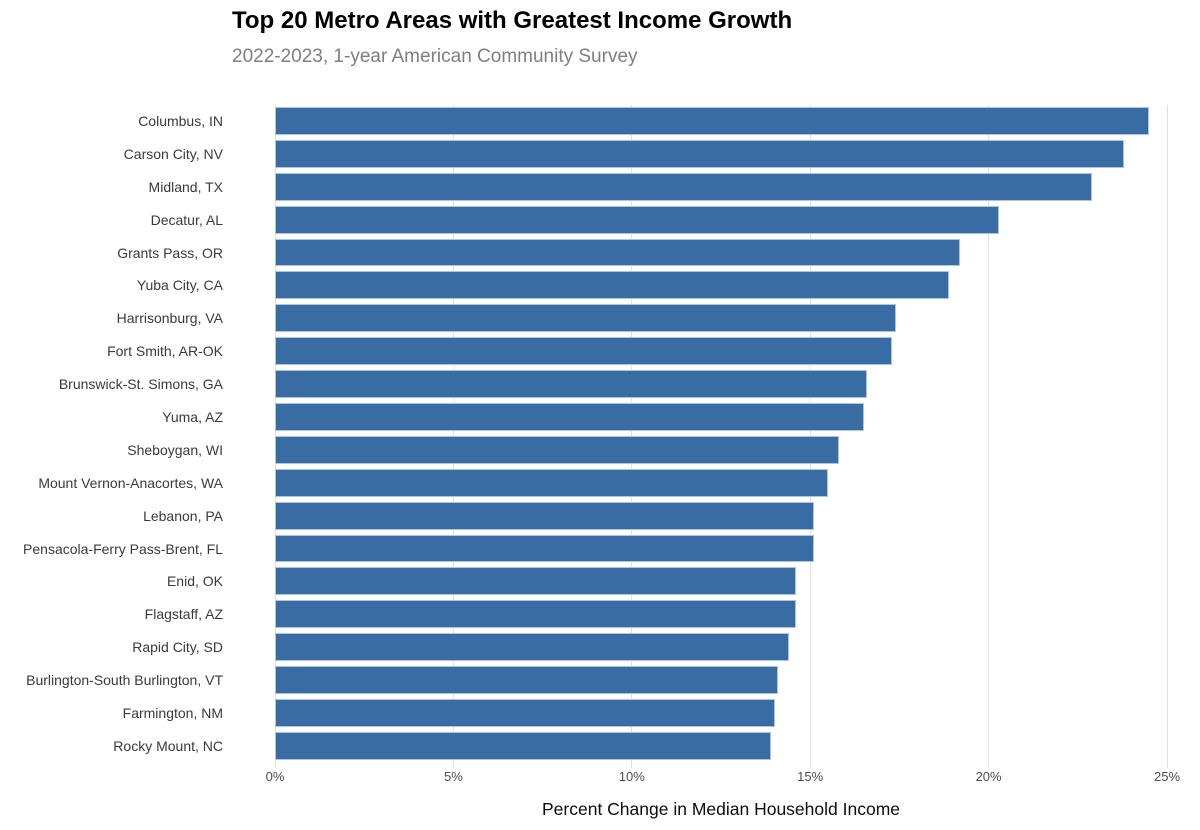 The height and width of the screenshot is (830, 1200). Describe the element at coordinates (179, 285) in the screenshot. I see `y-axis-label: Yuba City, CA` at that location.